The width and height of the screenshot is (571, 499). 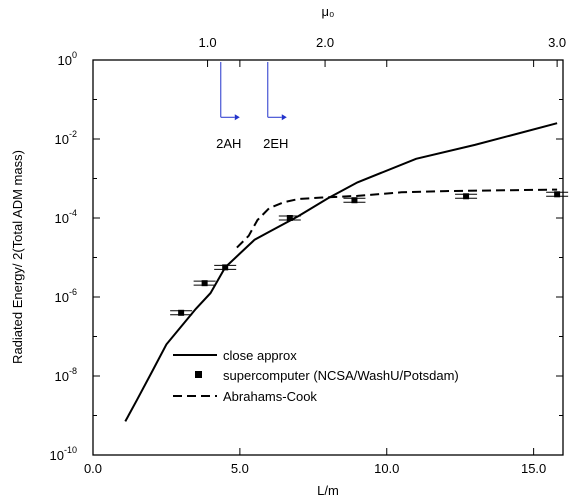 What do you see at coordinates (66, 375) in the screenshot?
I see `y-tick-label: 10⁻⁸` at bounding box center [66, 375].